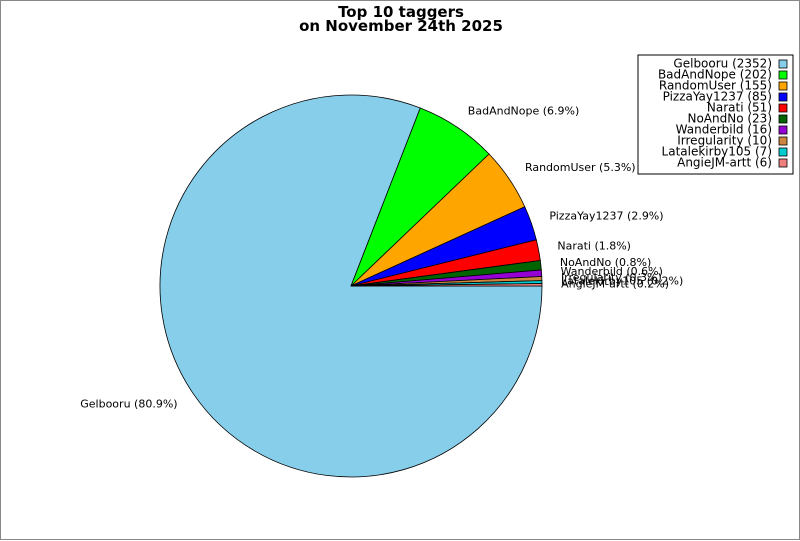 Image resolution: width=800 pixels, height=541 pixels. Describe the element at coordinates (446, 285) in the screenshot. I see `pie-slice-angiejm-artt` at that location.